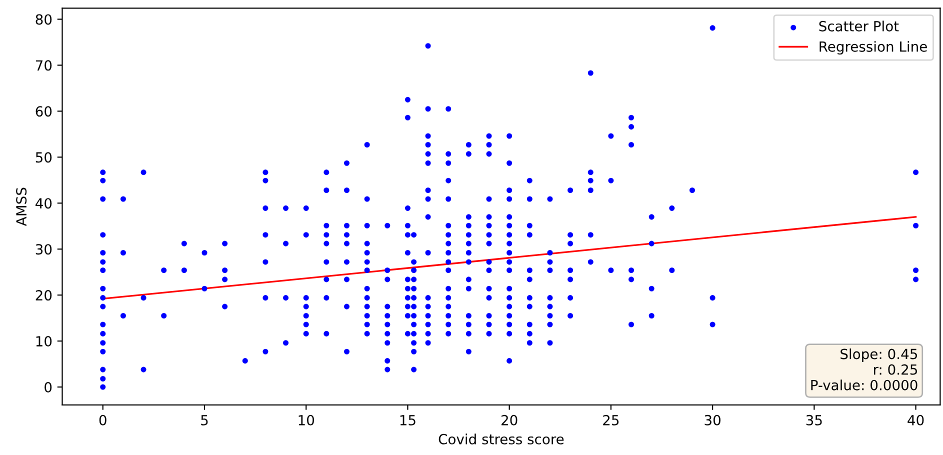 The height and width of the screenshot is (455, 943). I want to click on y-tick-label: 80, so click(44, 19).